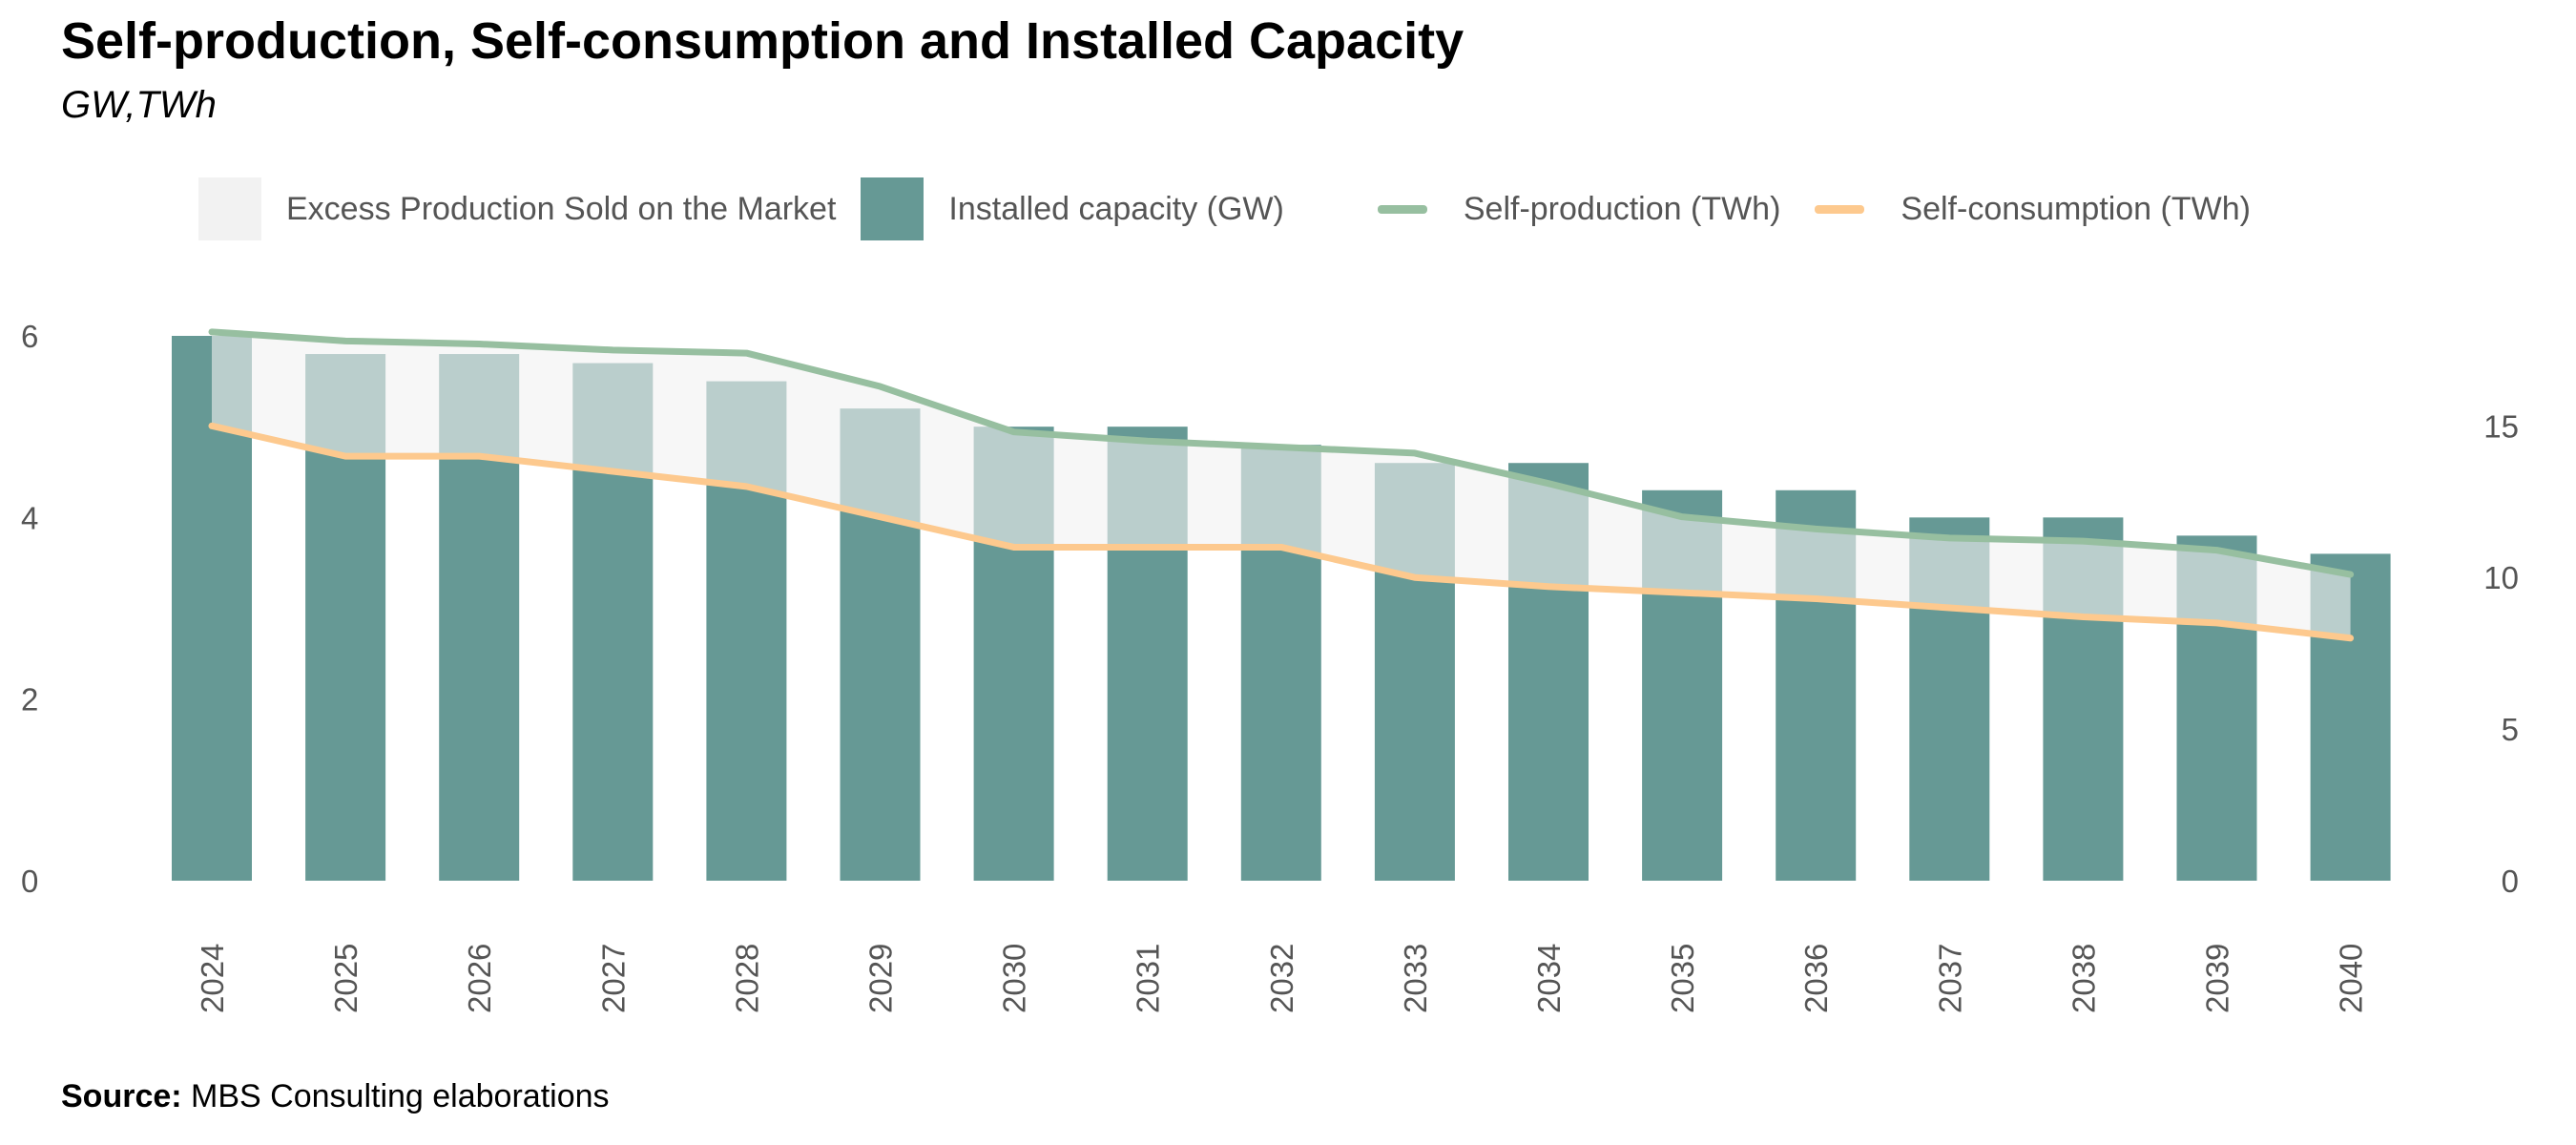 The width and height of the screenshot is (2576, 1145). Describe the element at coordinates (139, 105) in the screenshot. I see `chart-subtitle: GW,TWh` at that location.